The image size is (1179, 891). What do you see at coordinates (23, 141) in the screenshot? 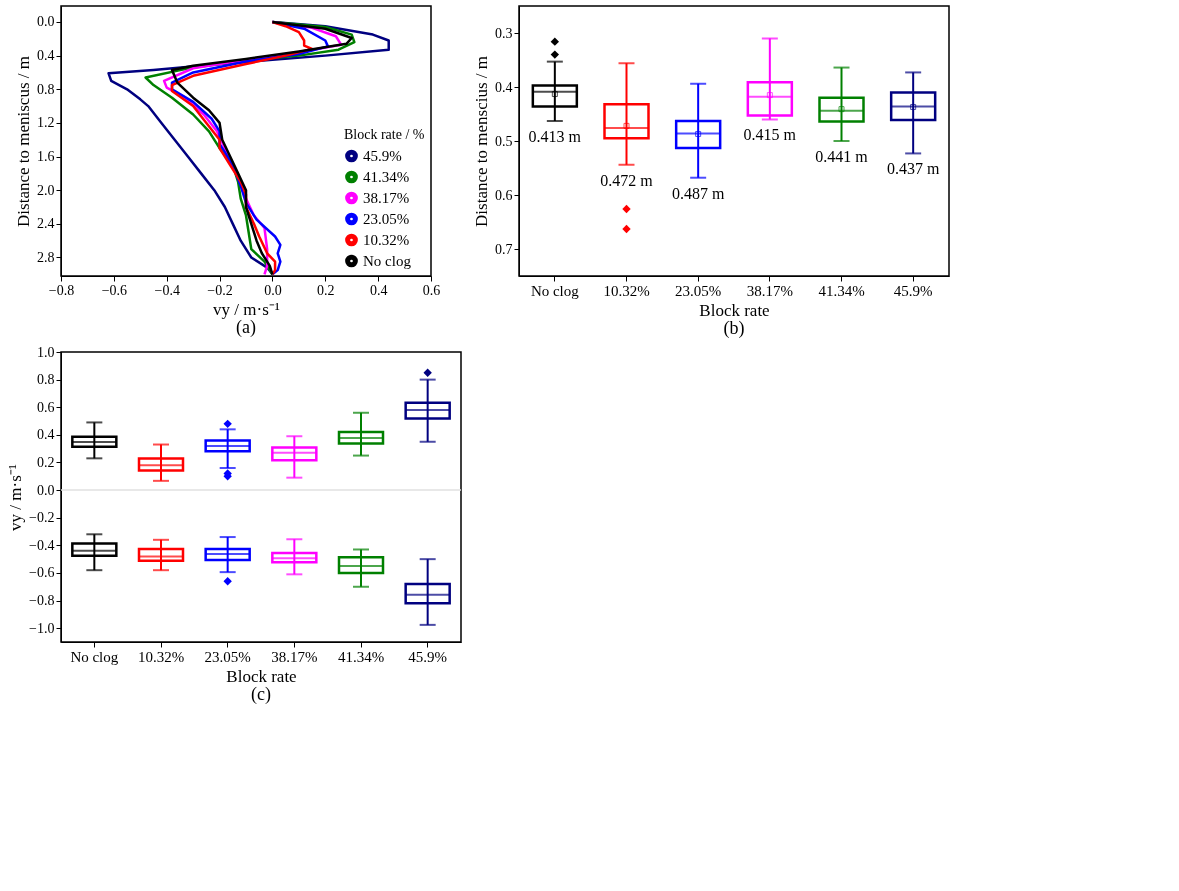
I see `y-axis-title: Distance to meniscus / m` at bounding box center [23, 141].